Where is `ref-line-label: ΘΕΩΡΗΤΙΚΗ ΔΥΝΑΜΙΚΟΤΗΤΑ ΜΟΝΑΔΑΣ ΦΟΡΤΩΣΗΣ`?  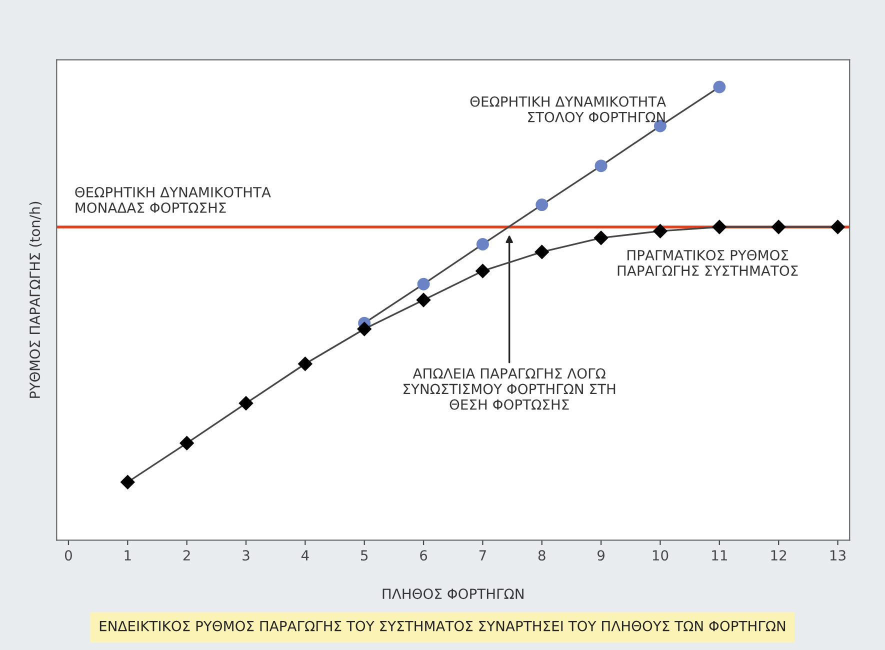
ref-line-label: ΘΕΩΡΗΤΙΚΗ ΔΥΝΑΜΙΚΟΤΗΤΑ ΜΟΝΑΔΑΣ ΦΟΡΤΩΣΗΣ is located at coordinates (173, 199).